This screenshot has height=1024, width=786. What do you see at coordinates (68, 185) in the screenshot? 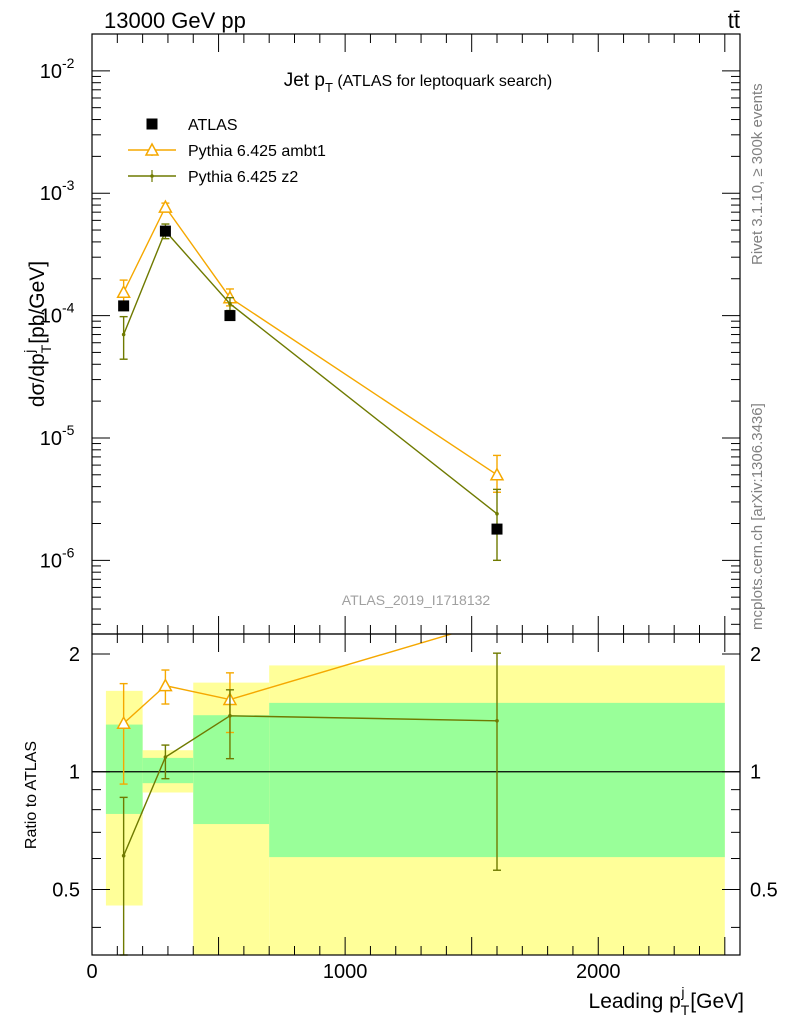
I see `y-tick-exponent: -3` at bounding box center [68, 185].